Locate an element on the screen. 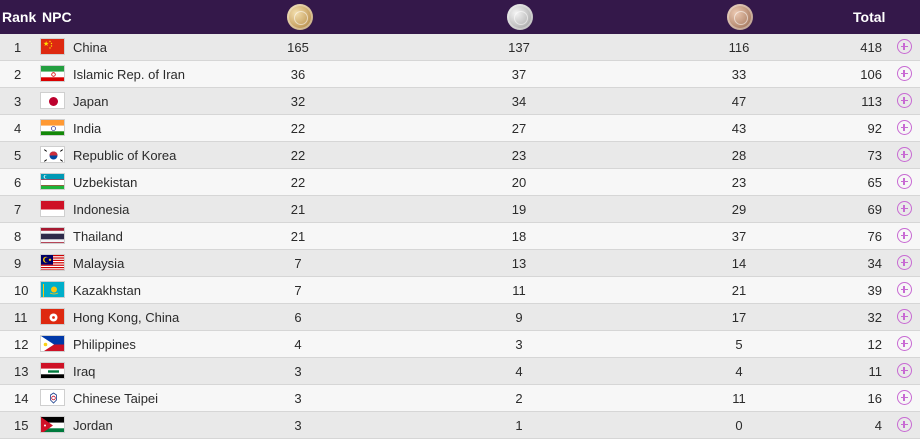  silver-count: 27 is located at coordinates (519, 128).